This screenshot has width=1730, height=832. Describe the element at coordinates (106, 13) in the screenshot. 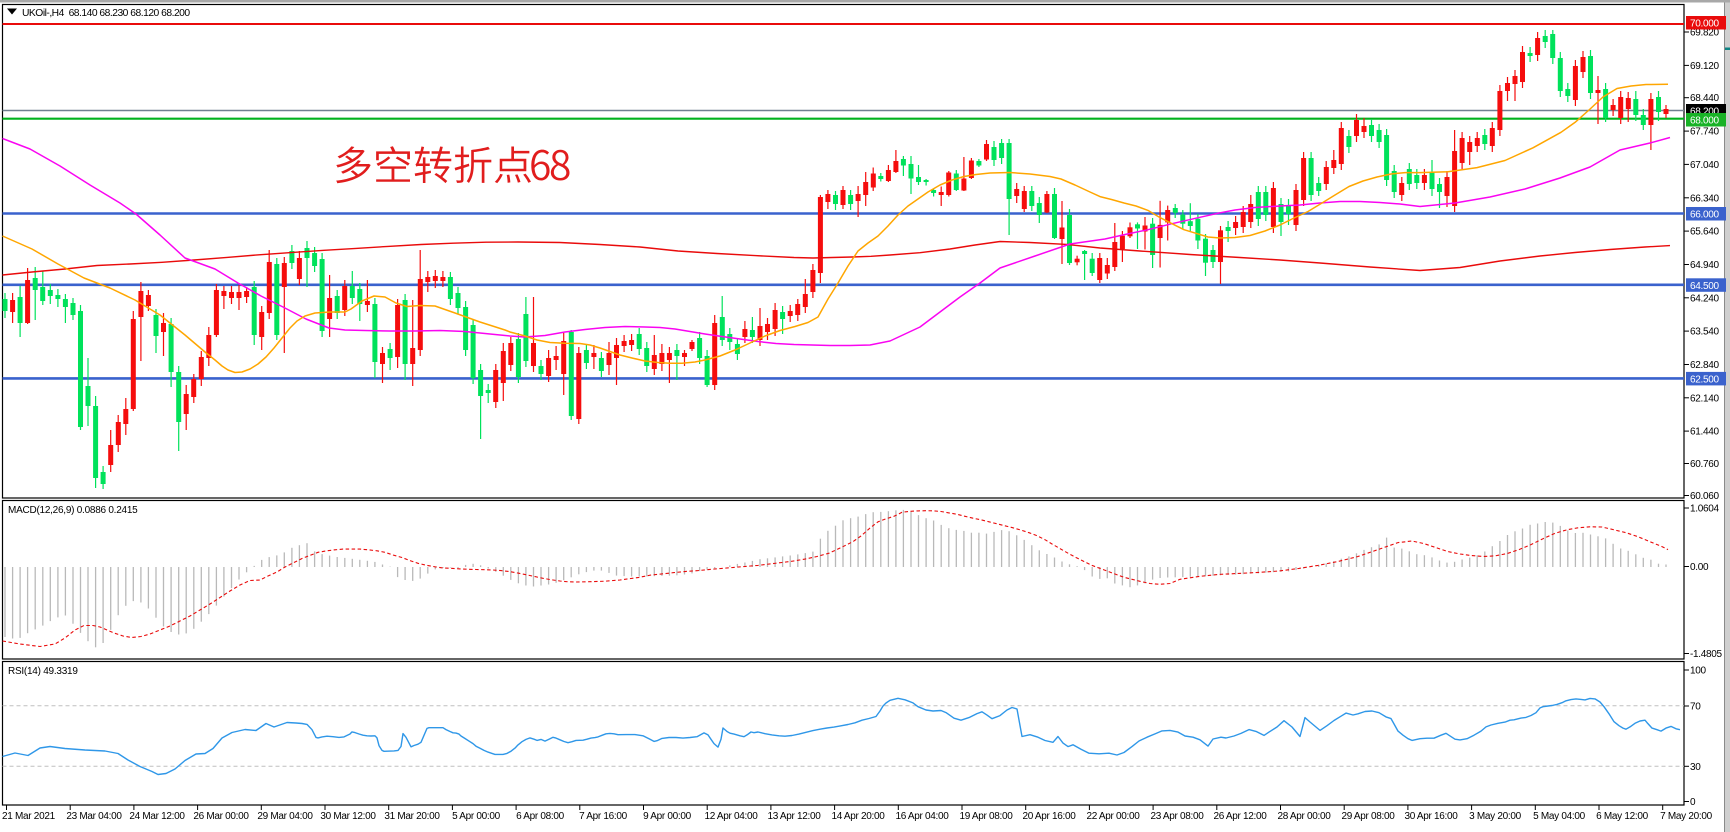

I see `svg-text:UKOil-,H4 68.140 68.230 68.12: UKOil-,H4 68.140 68.230 68.120 68.200` at that location.